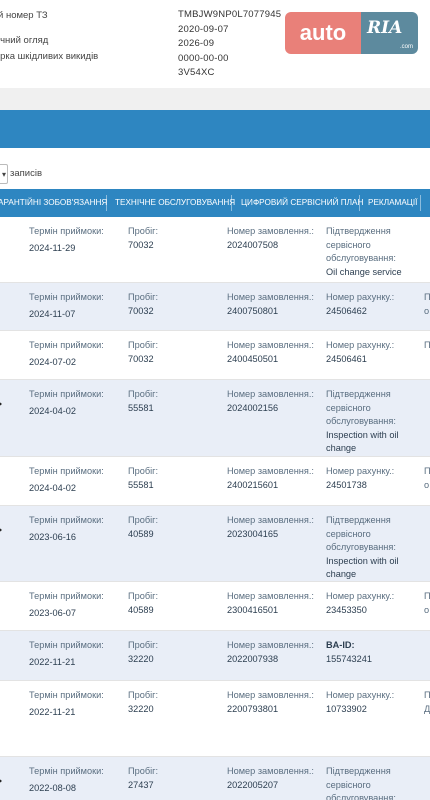  I want to click on details-cell: Номер рахунку.: 23453350, so click(371, 603).